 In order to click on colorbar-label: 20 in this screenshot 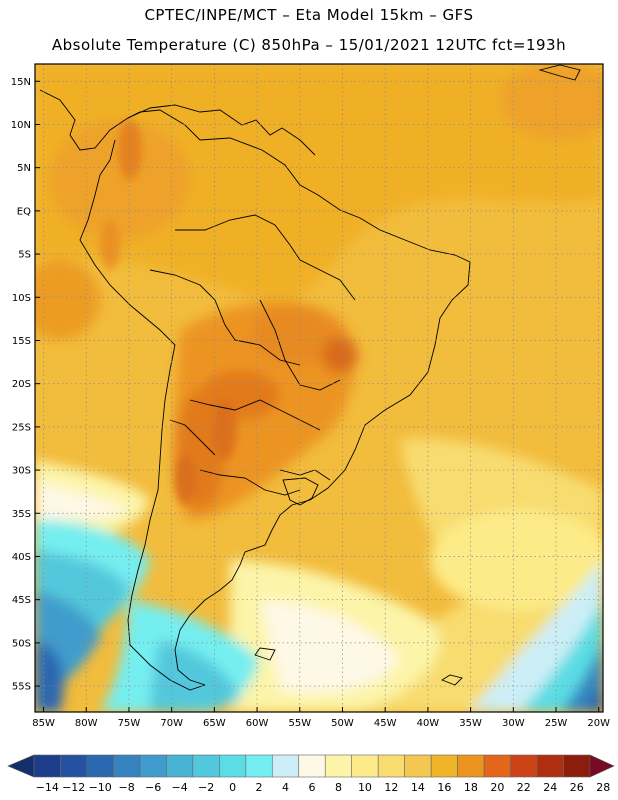, I will do `click(497, 787)`.